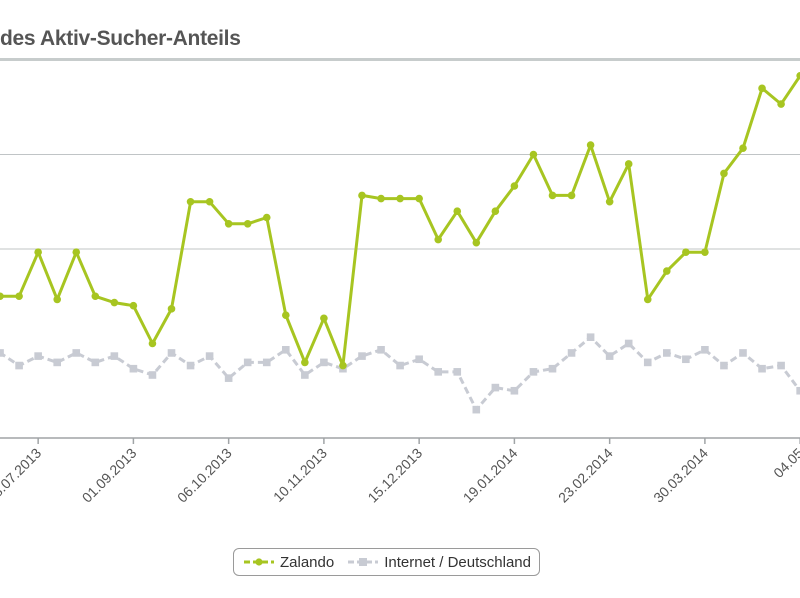 The width and height of the screenshot is (800, 598). What do you see at coordinates (680, 475) in the screenshot?
I see `x-tick-label: 30.03.2014` at bounding box center [680, 475].